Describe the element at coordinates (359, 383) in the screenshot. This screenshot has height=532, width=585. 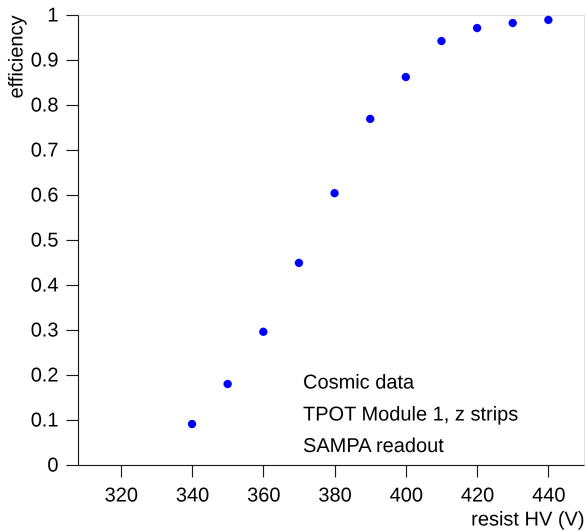
I see `annotation: Cosmic data` at that location.